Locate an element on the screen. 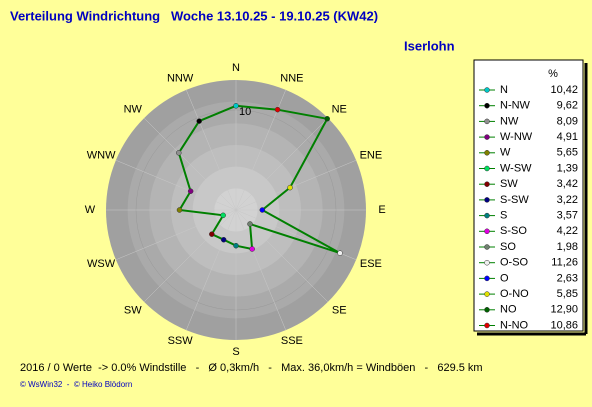 The height and width of the screenshot is (407, 592). direction-label: NNE is located at coordinates (291, 79).